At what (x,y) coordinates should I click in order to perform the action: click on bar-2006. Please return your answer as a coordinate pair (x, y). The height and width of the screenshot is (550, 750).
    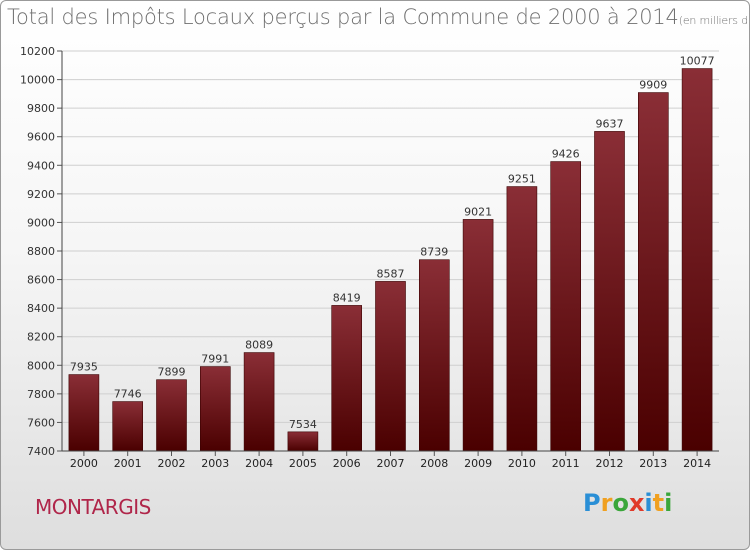
    Looking at the image, I should click on (347, 378).